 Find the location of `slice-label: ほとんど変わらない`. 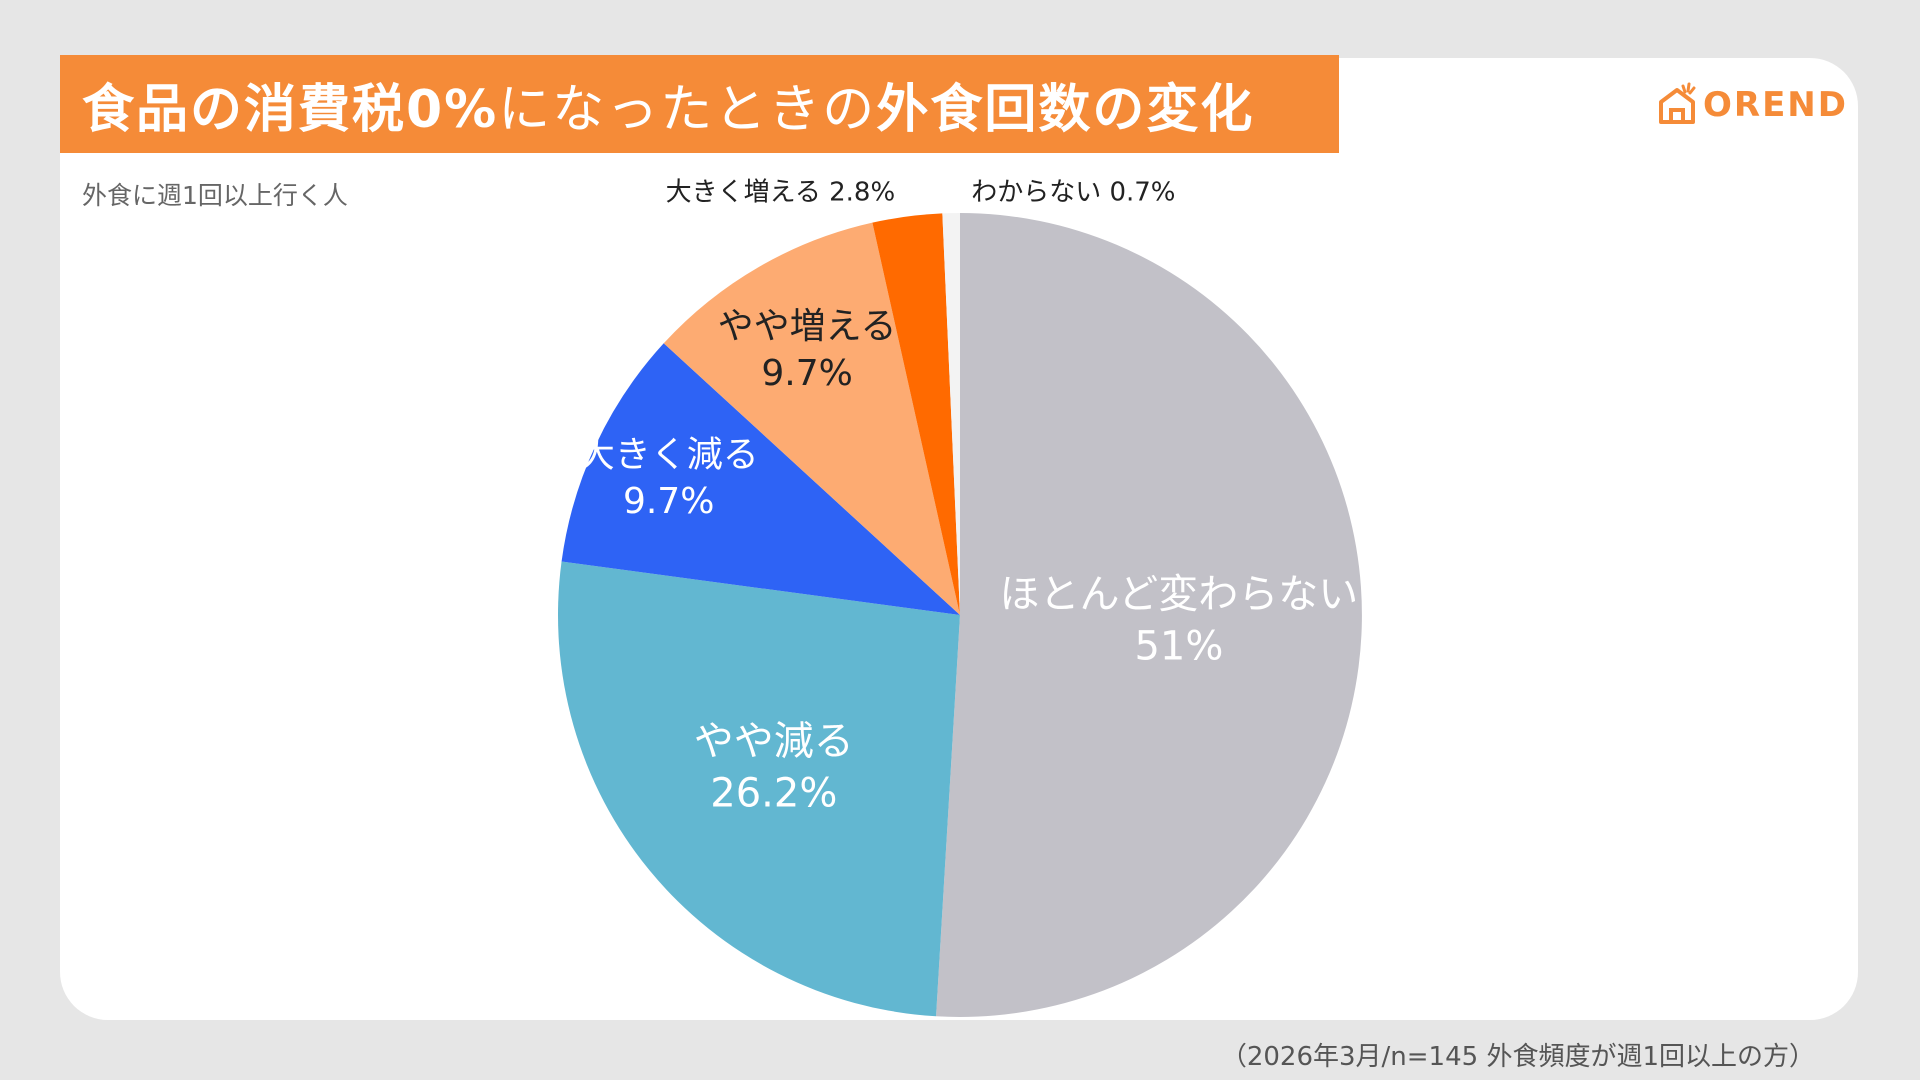

slice-label: ほとんど変わらない is located at coordinates (1178, 594).